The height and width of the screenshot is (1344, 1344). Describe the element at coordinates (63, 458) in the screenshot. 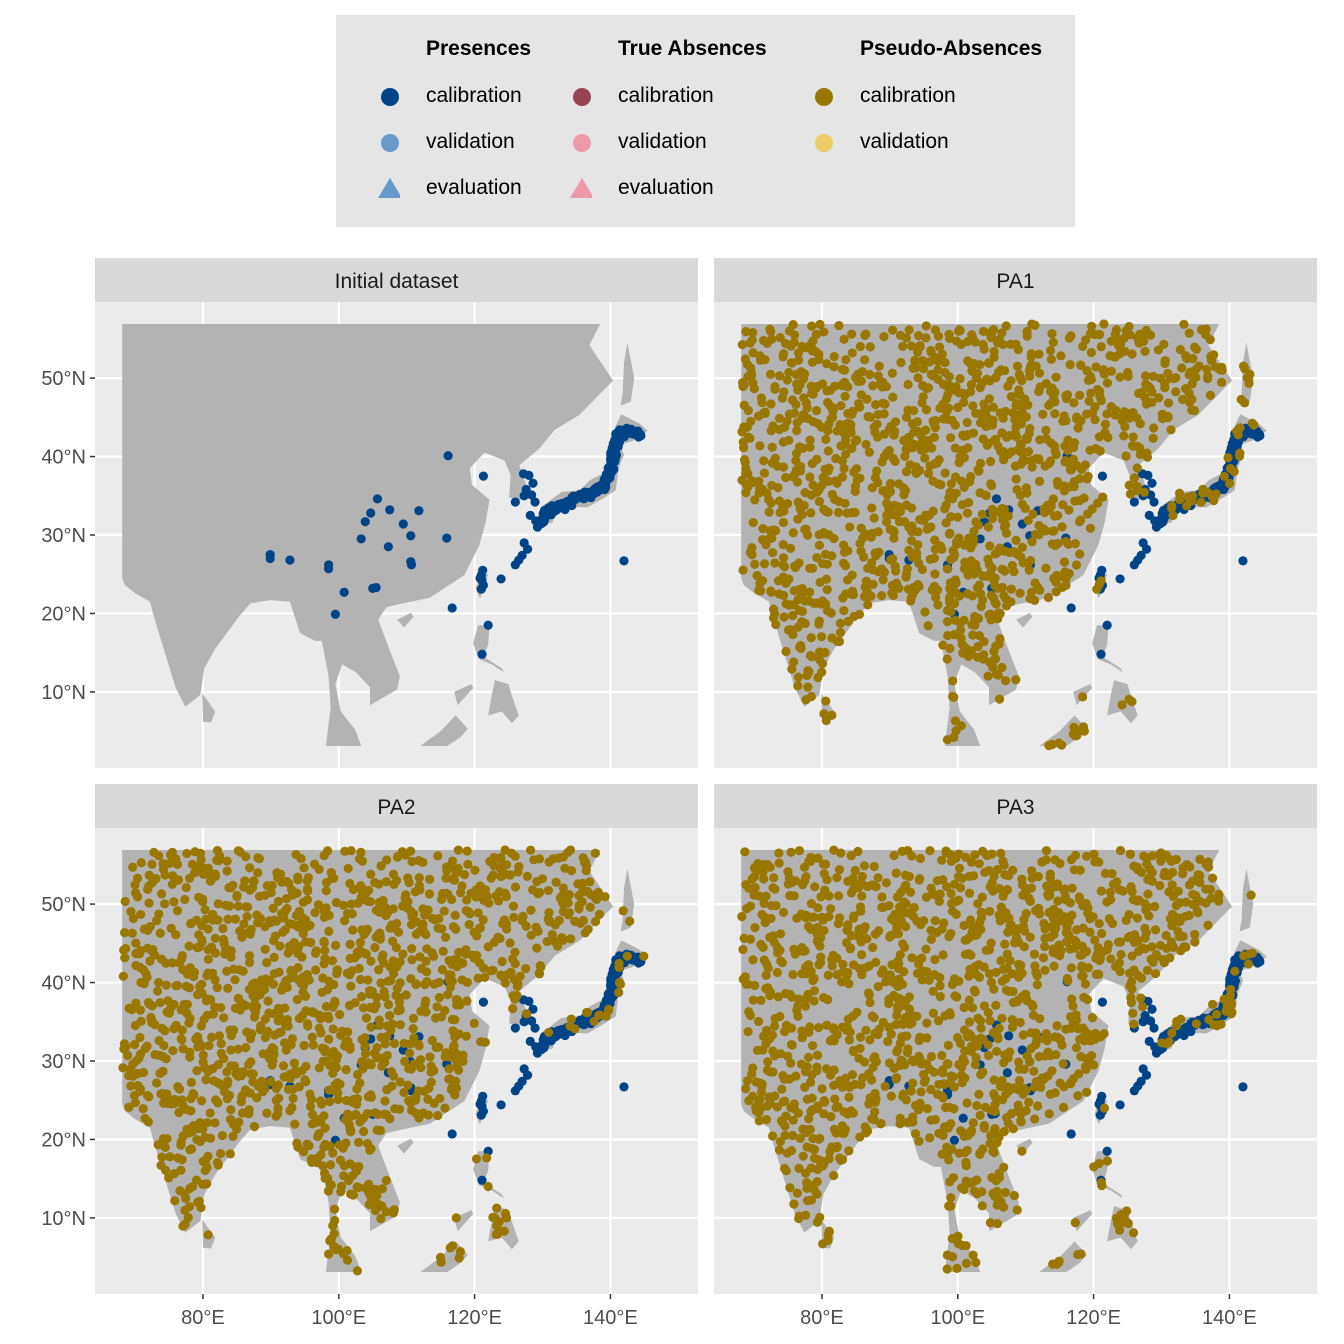

I see `y-tick-label: 40°N` at that location.